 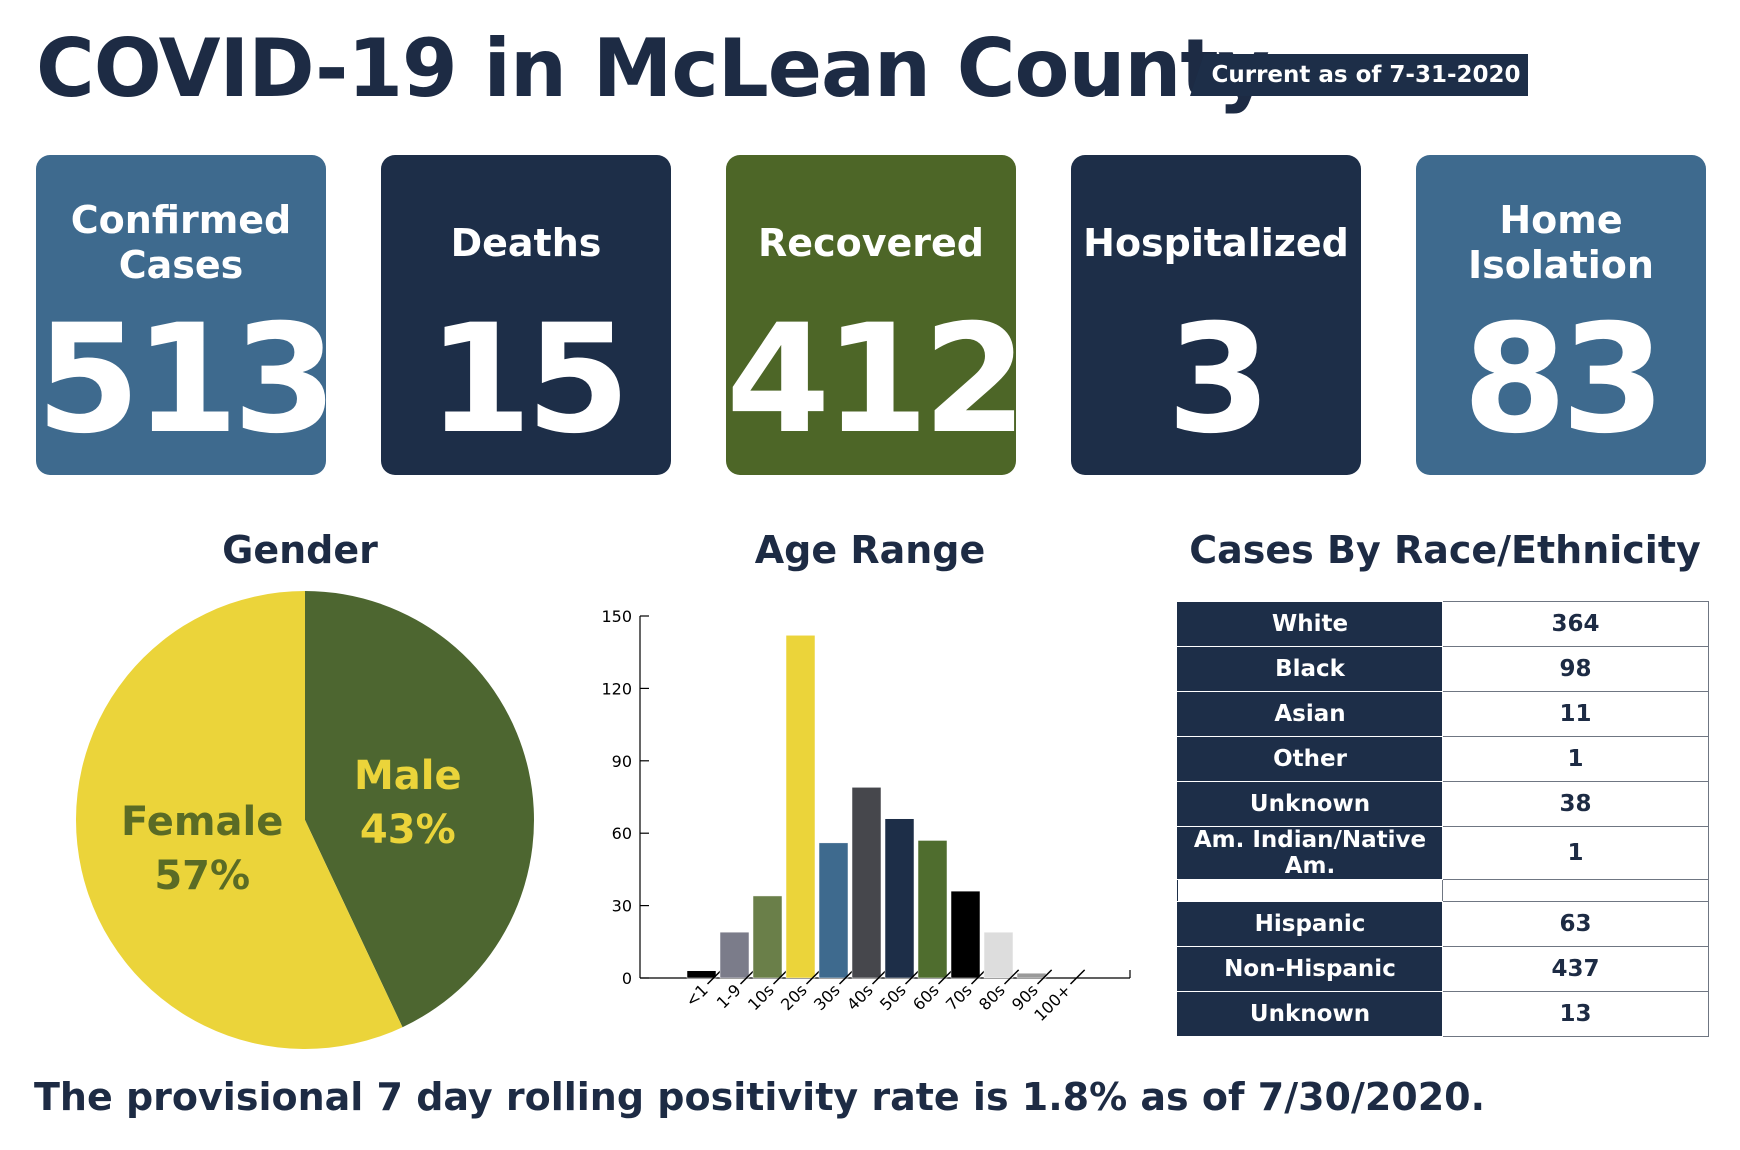 What do you see at coordinates (965, 934) in the screenshot?
I see `bar-70s` at bounding box center [965, 934].